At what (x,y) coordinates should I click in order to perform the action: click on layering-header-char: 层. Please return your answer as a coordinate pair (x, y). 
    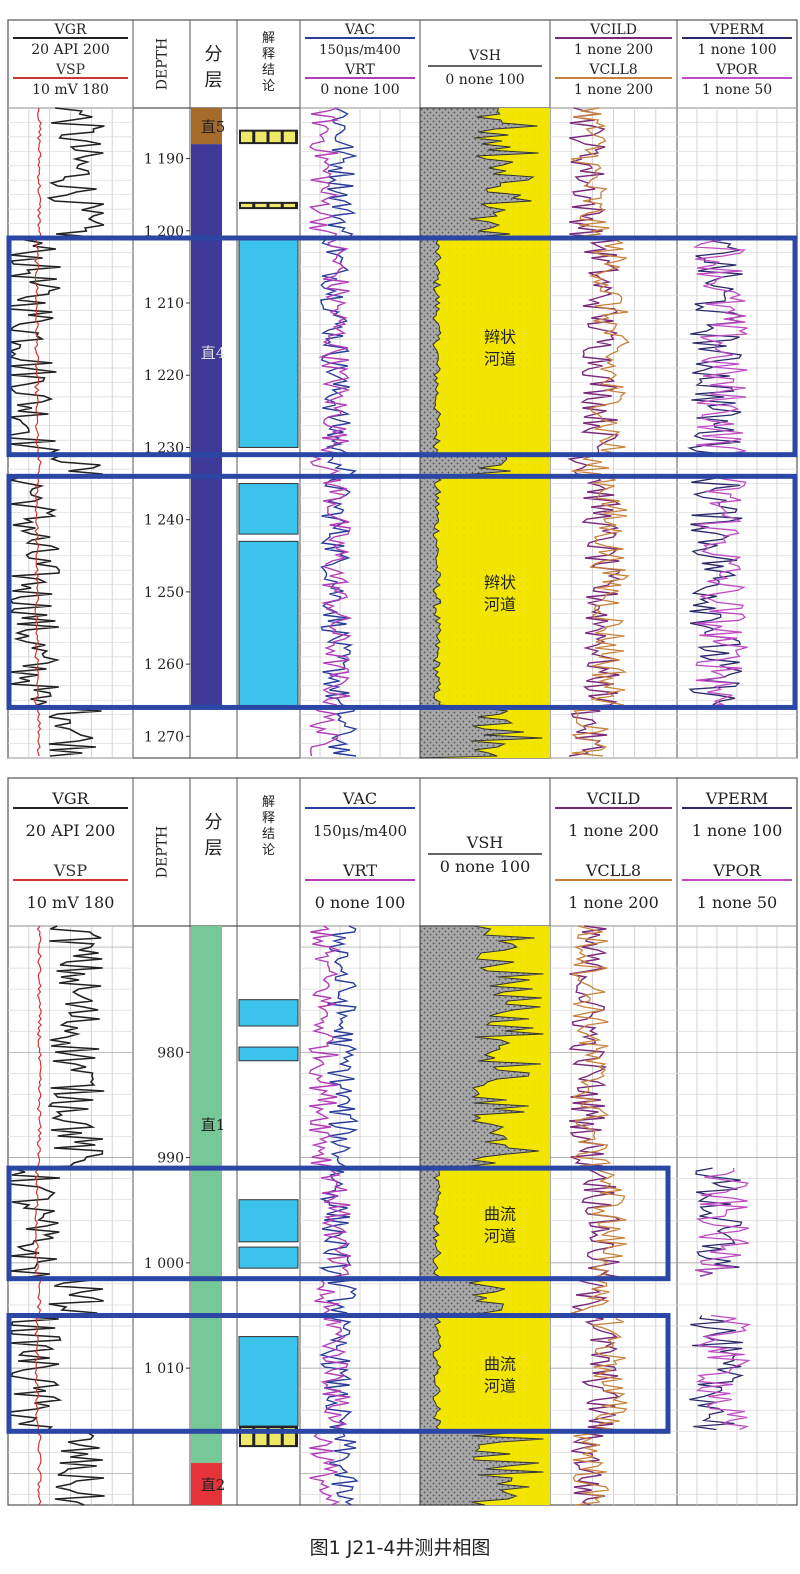
    Looking at the image, I should click on (214, 80).